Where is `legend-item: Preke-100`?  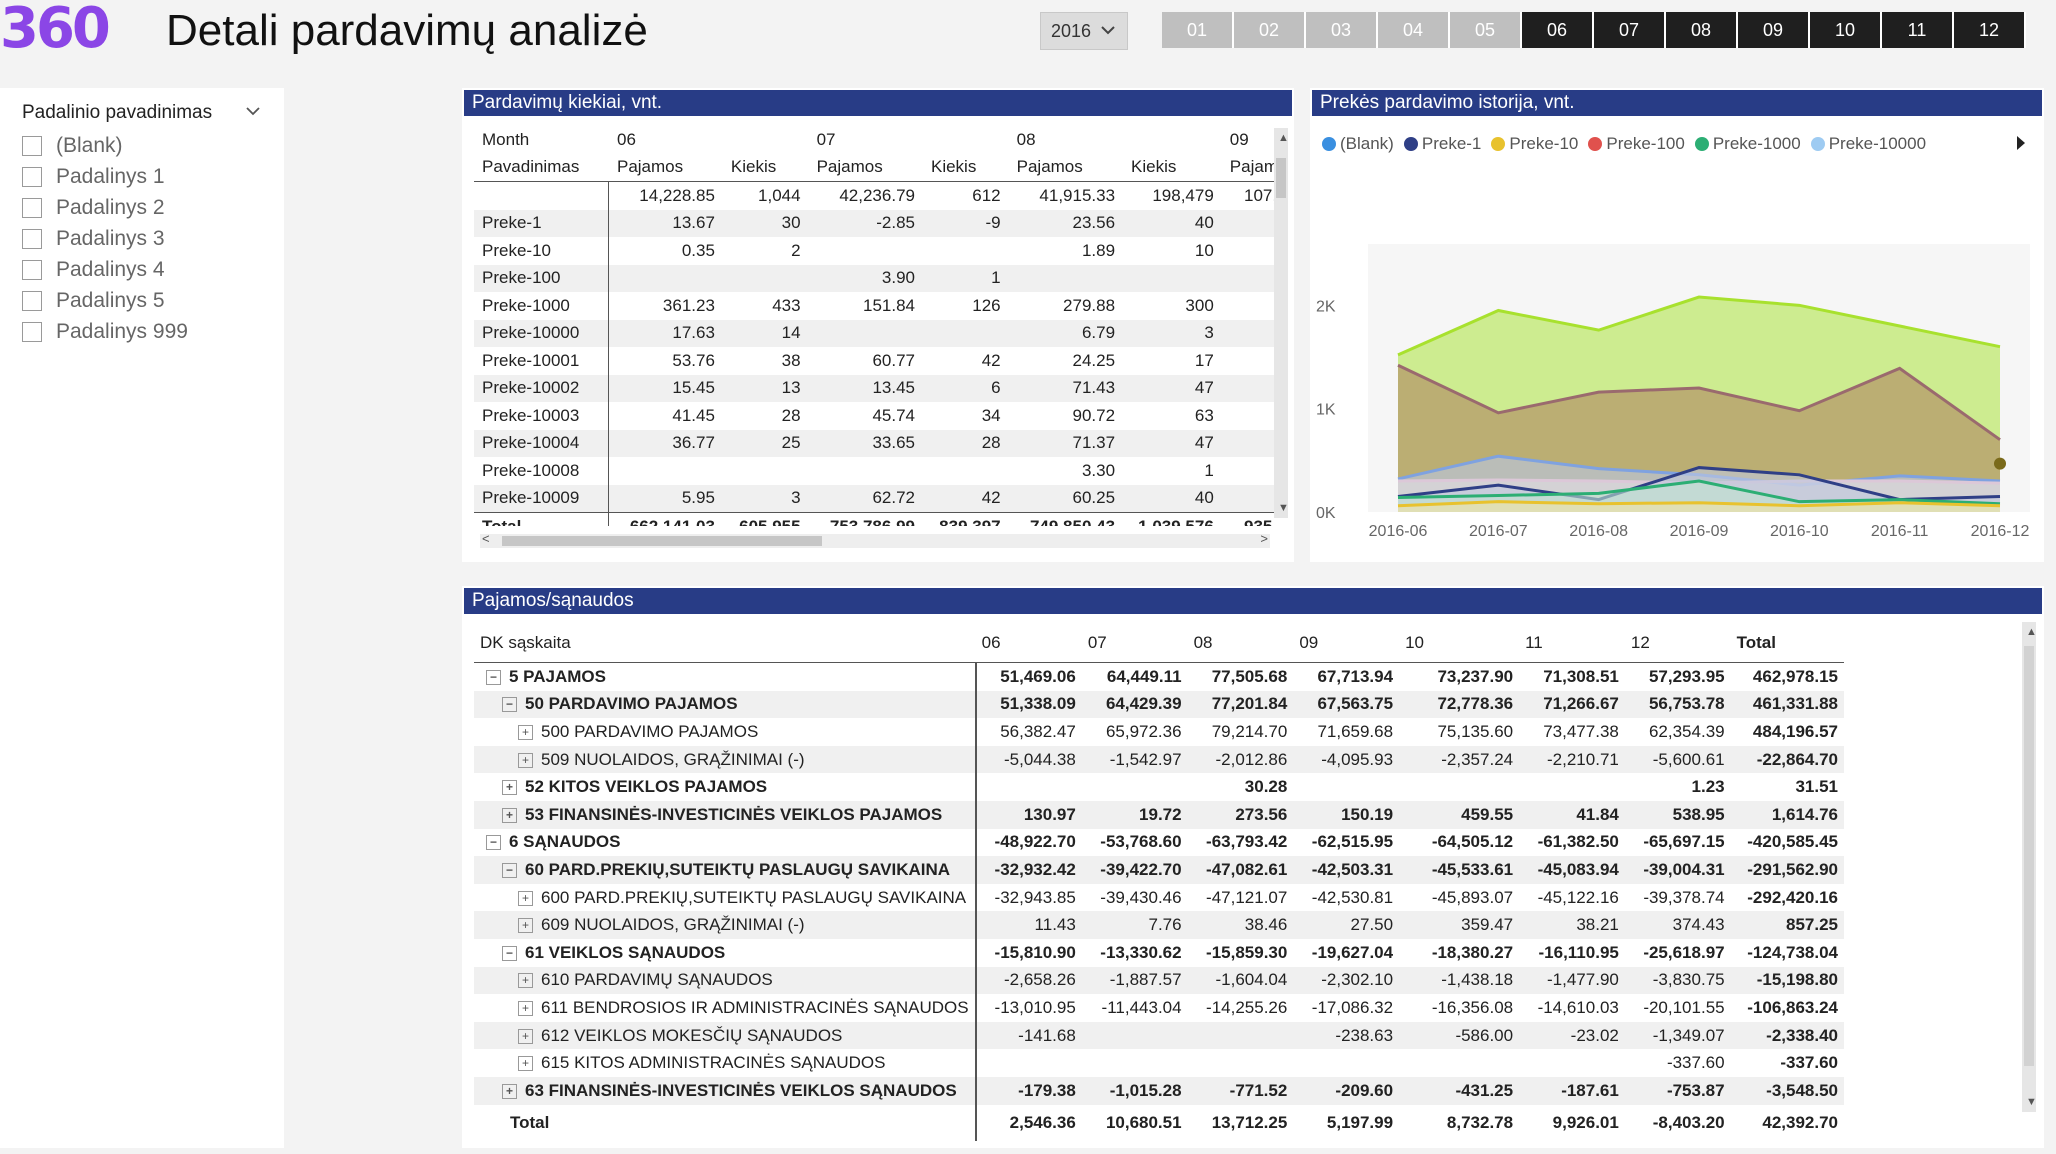 legend-item: Preke-100 is located at coordinates (1636, 144).